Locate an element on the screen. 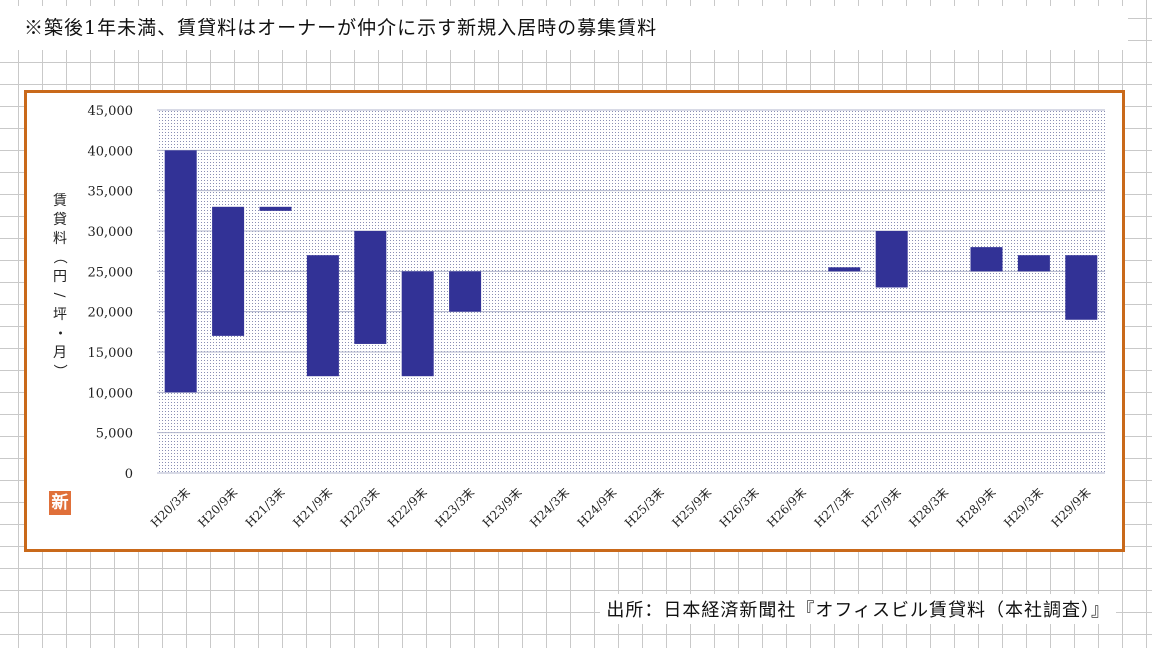 Image resolution: width=1152 pixels, height=648 pixels. x-tick-label: H21/3末 is located at coordinates (265, 507).